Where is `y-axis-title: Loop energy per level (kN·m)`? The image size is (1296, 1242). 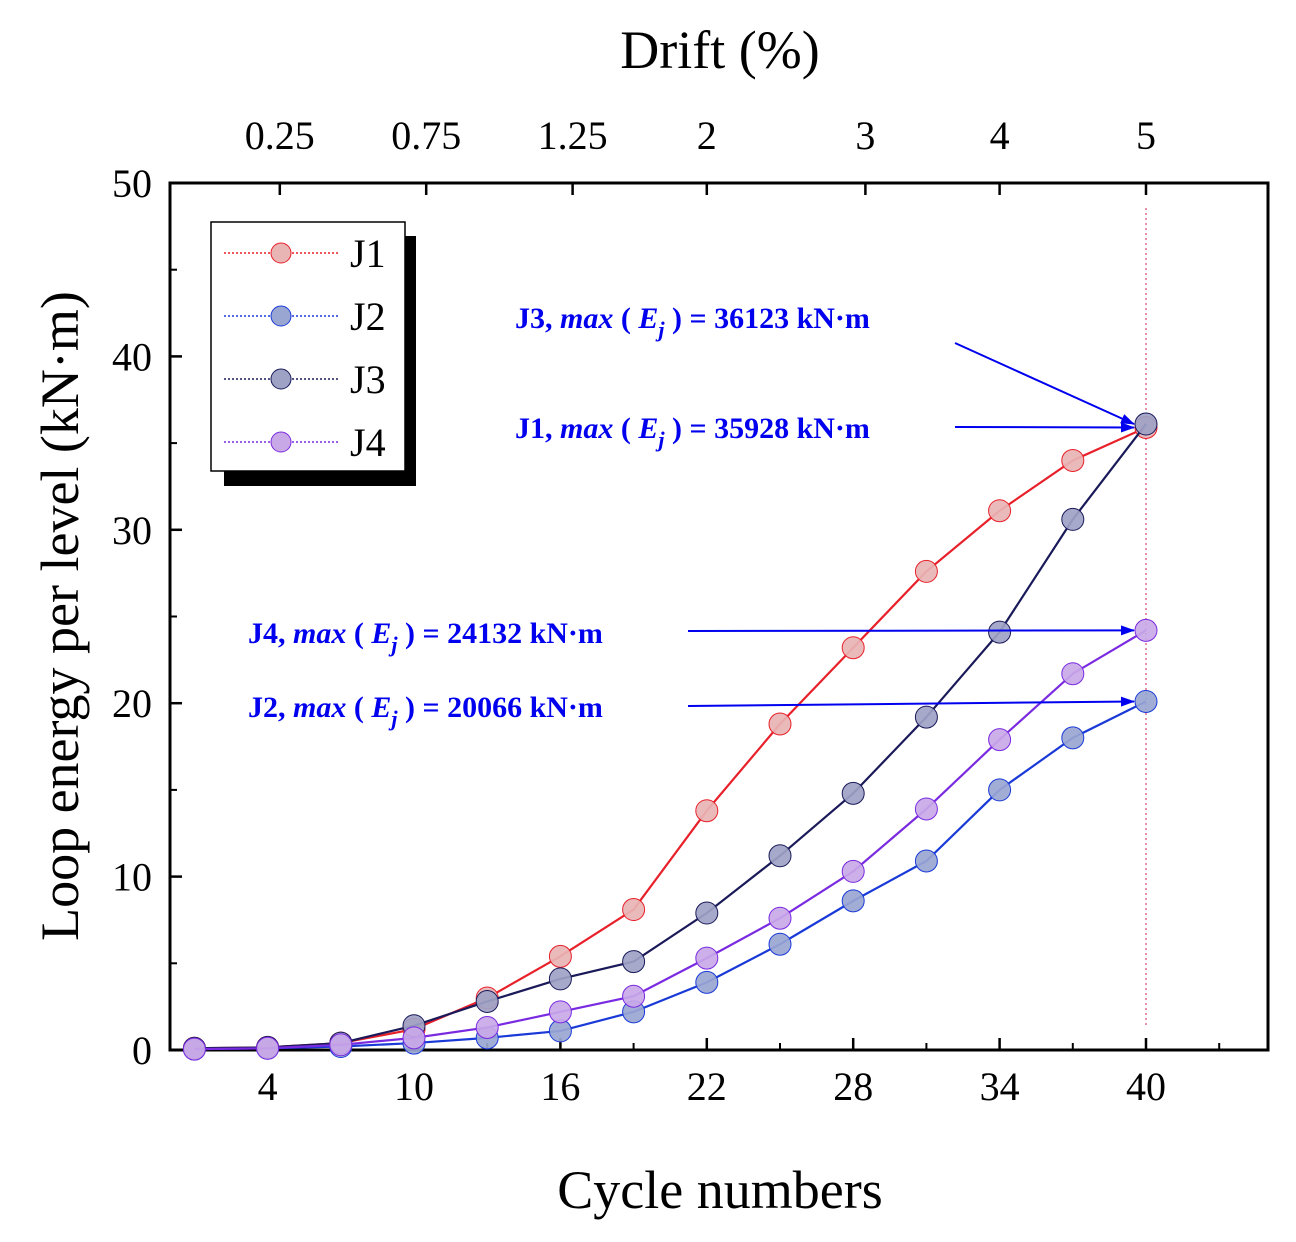
y-axis-title: Loop energy per level (kN·m) is located at coordinates (60, 616).